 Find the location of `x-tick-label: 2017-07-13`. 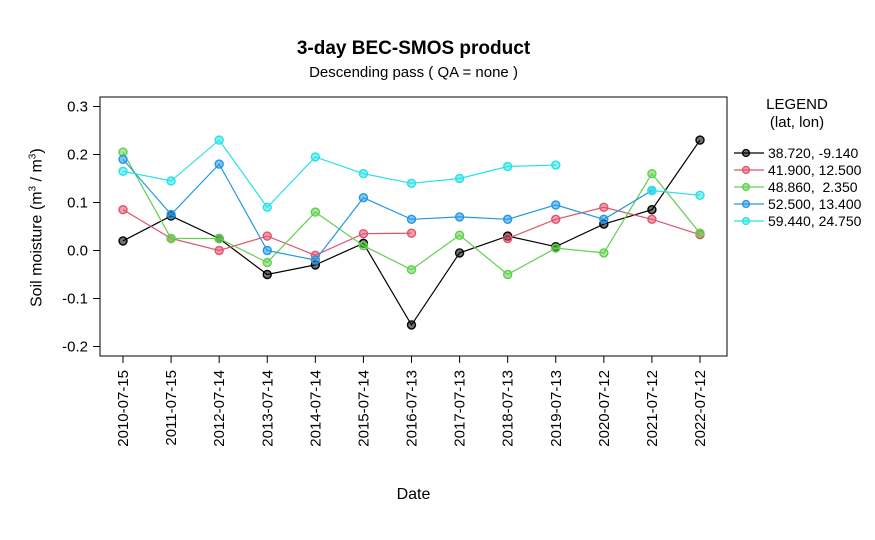

x-tick-label: 2017-07-13 is located at coordinates (460, 408).